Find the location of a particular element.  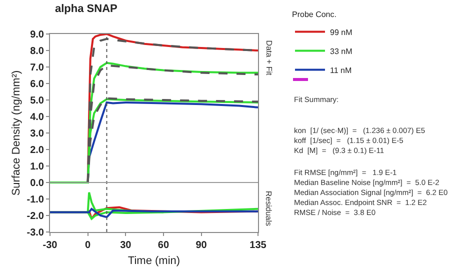

x-tick-label: 135 is located at coordinates (258, 245).